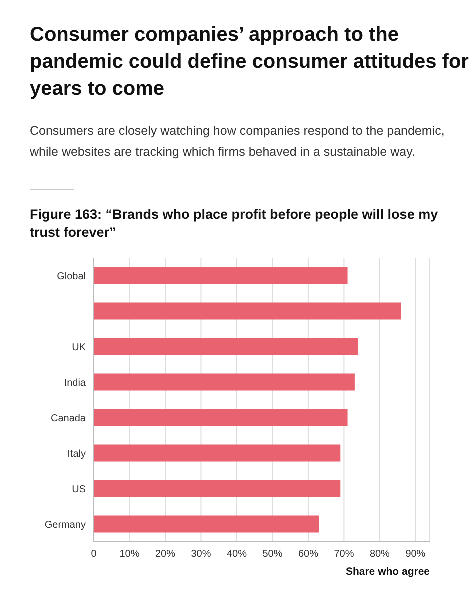 This screenshot has width=474, height=616. What do you see at coordinates (71, 276) in the screenshot?
I see `y-tick-label: Global` at bounding box center [71, 276].